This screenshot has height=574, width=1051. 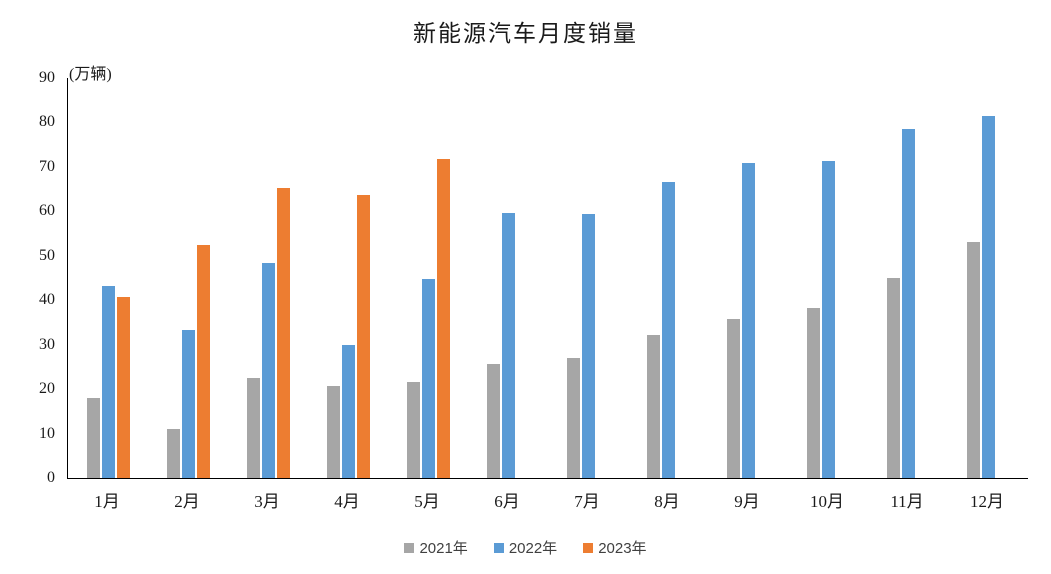 What do you see at coordinates (47, 389) in the screenshot?
I see `y-tick-label: 20` at bounding box center [47, 389].